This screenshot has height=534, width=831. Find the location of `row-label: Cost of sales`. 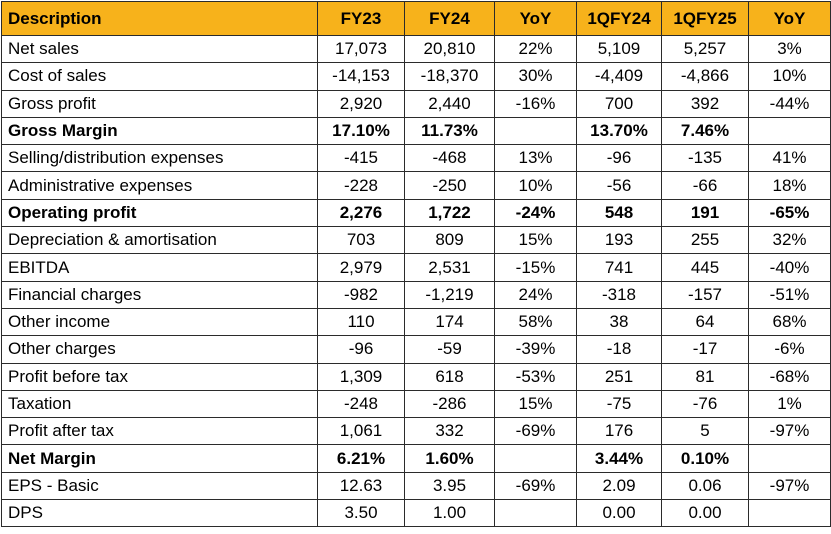

row-label: Cost of sales is located at coordinates (159, 76).